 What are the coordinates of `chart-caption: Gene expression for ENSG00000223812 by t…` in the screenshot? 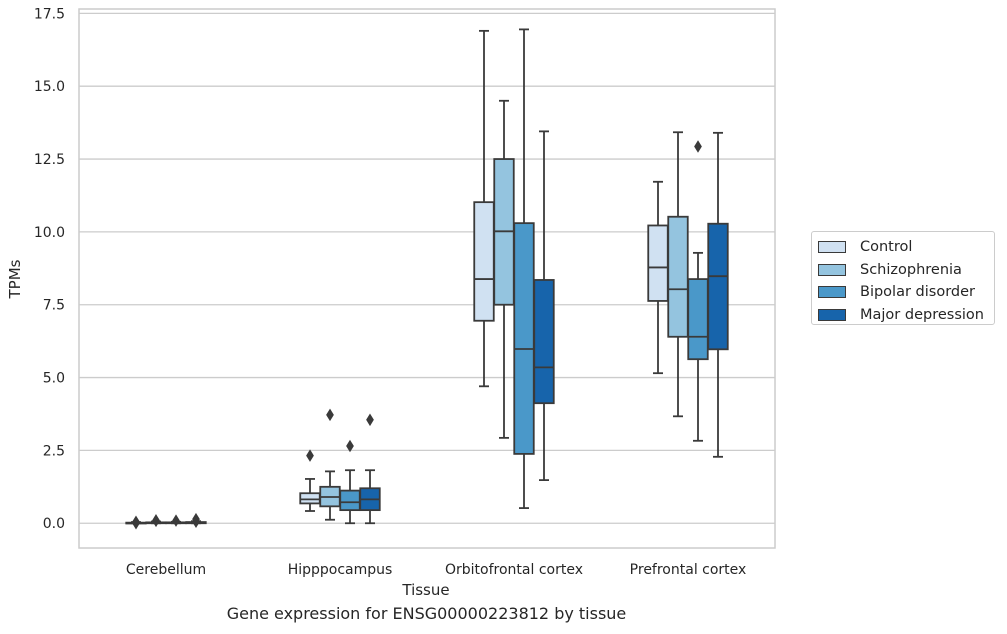 It's located at (426, 613).